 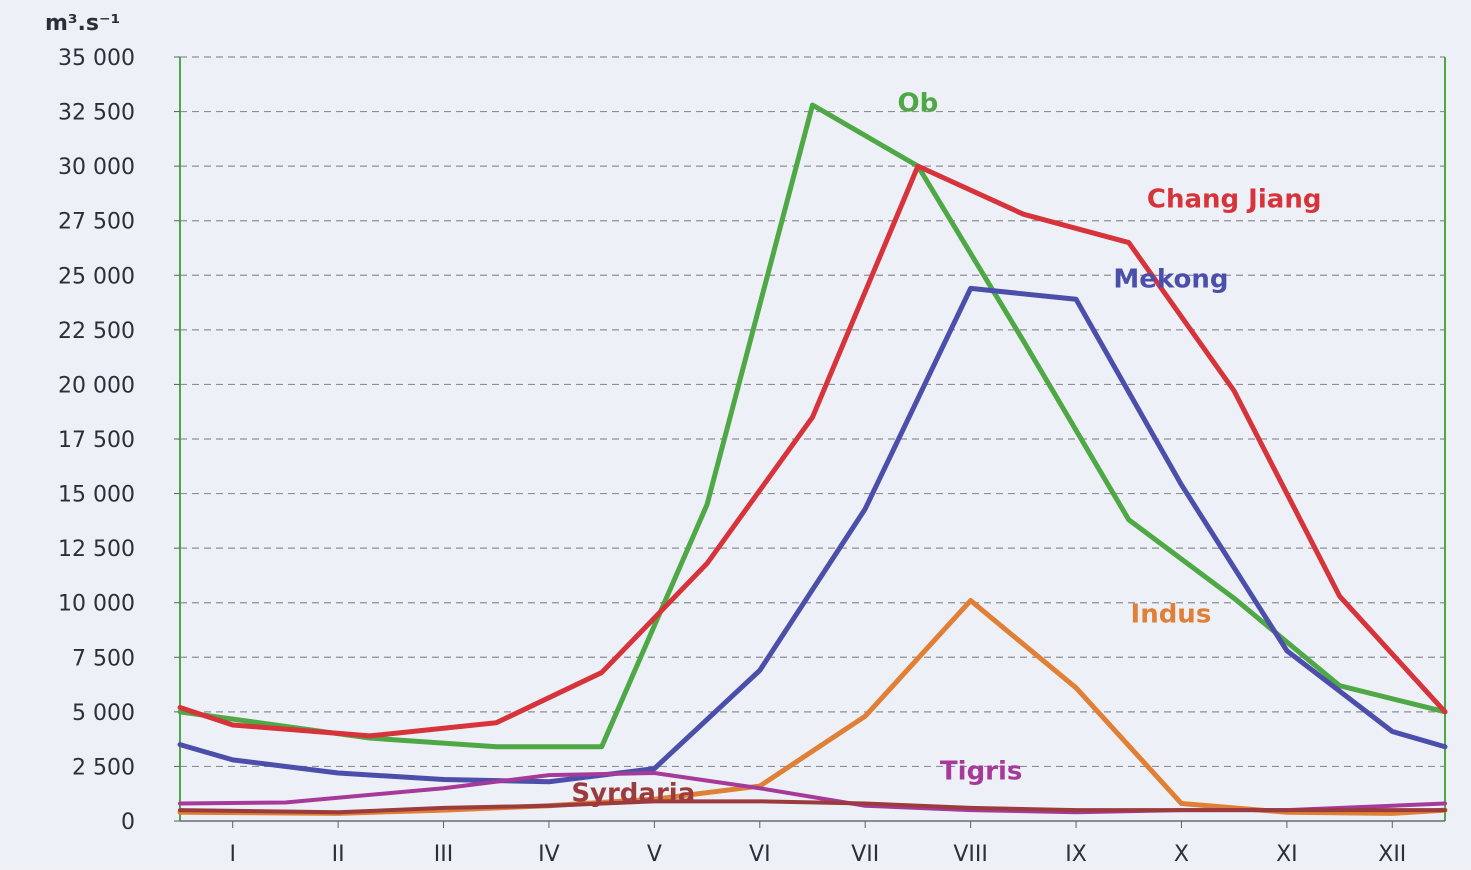 I want to click on y-tick-label: 25 000, so click(x=96, y=276).